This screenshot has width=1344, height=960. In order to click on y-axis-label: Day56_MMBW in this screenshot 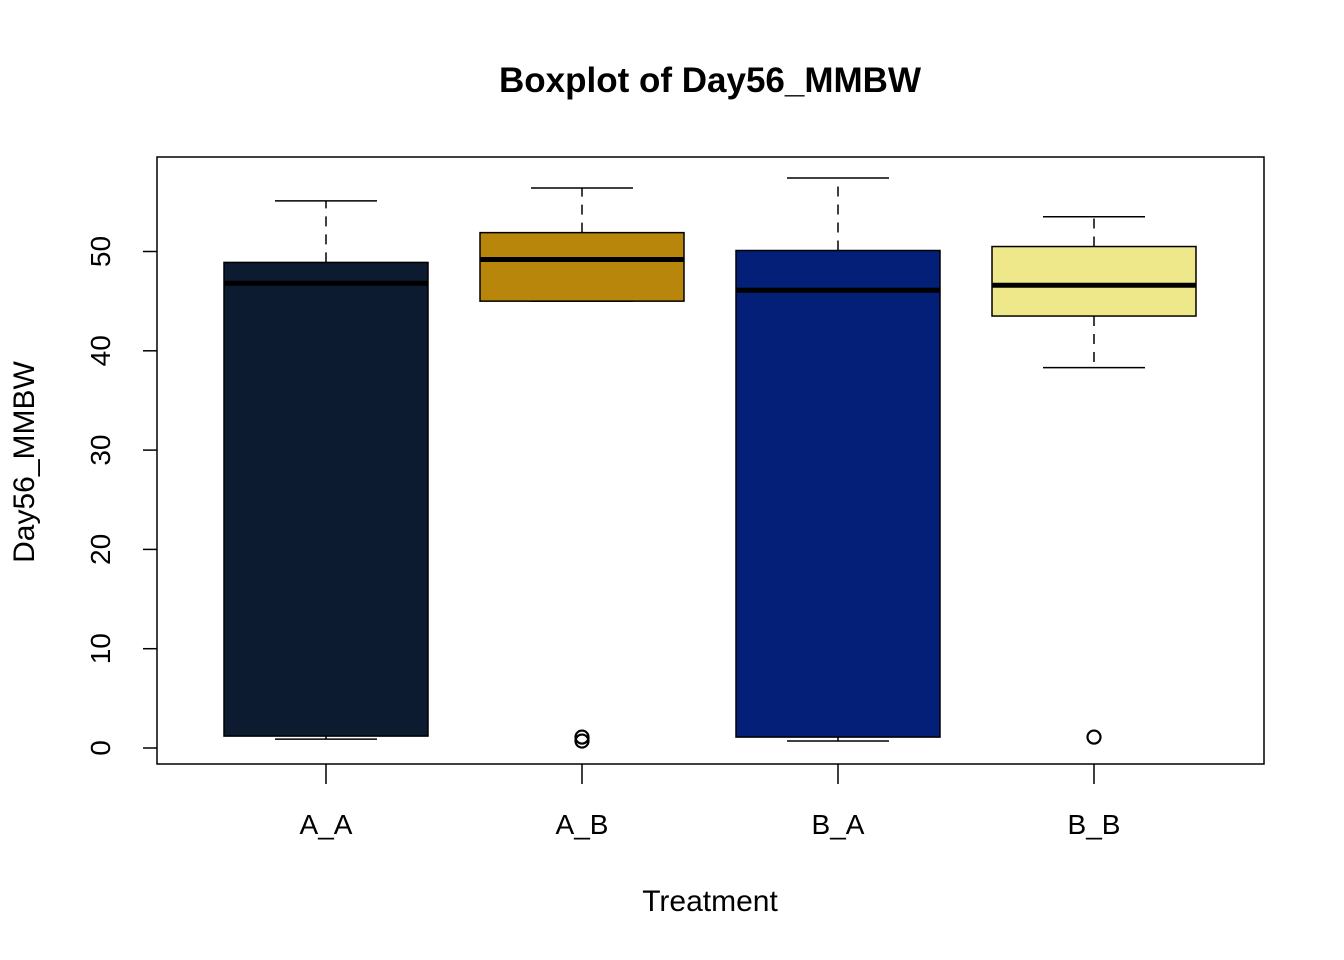, I will do `click(24, 461)`.